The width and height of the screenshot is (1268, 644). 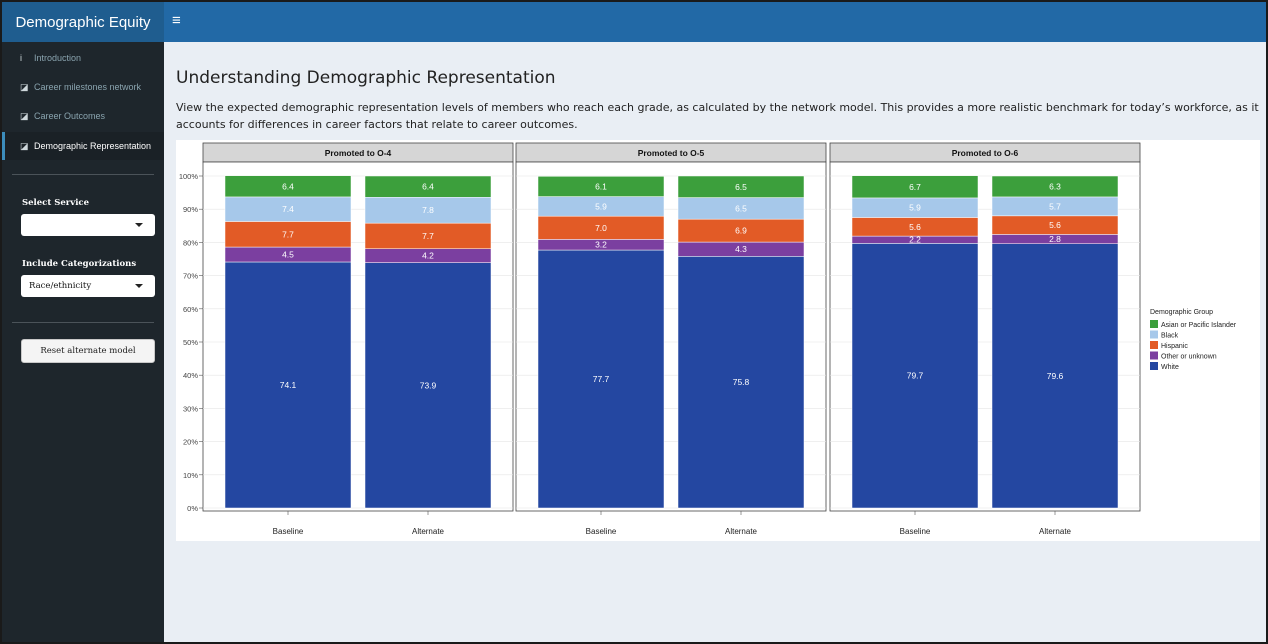 I want to click on reset-alternate-model-button: Reset alternate model, so click(x=88, y=351).